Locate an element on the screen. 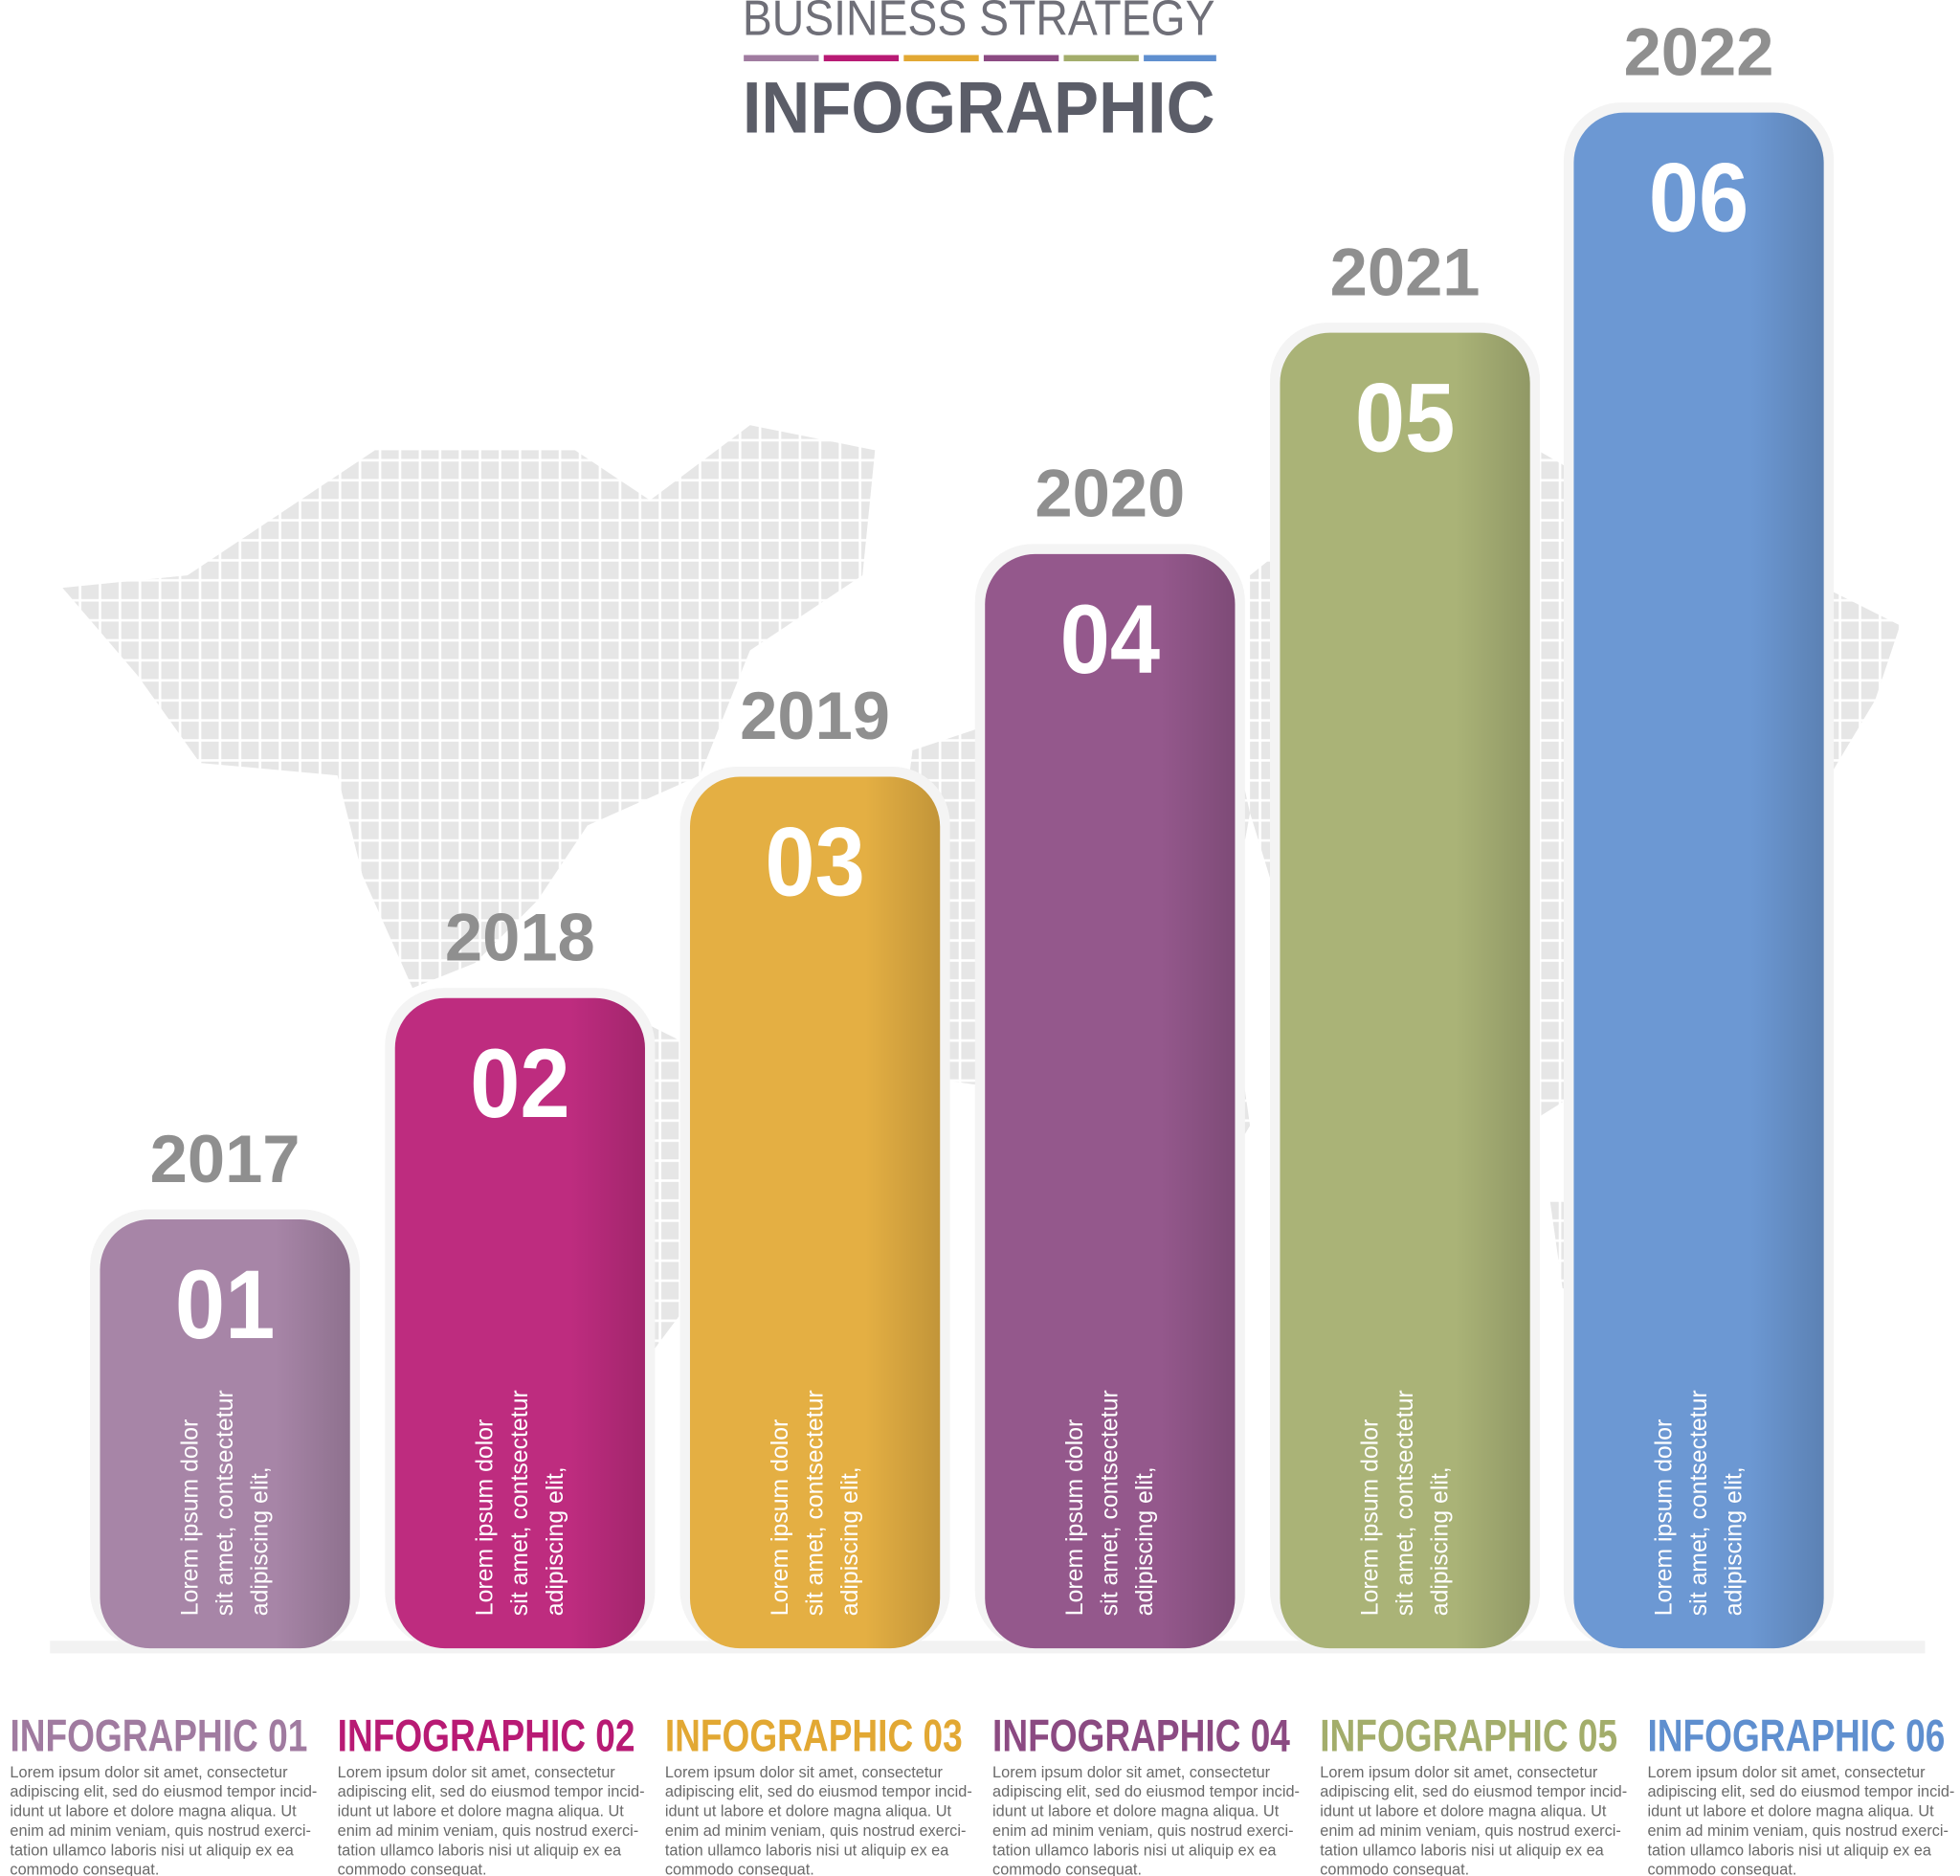 The width and height of the screenshot is (1960, 1876). number: 04 is located at coordinates (1110, 639).